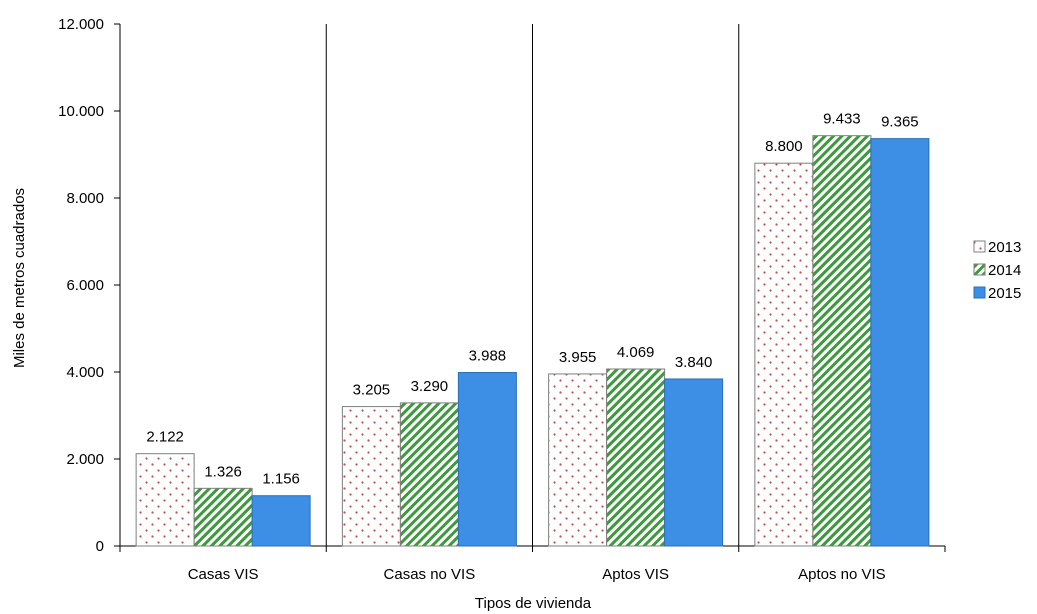  Describe the element at coordinates (900, 122) in the screenshot. I see `data-label: 9.365` at that location.